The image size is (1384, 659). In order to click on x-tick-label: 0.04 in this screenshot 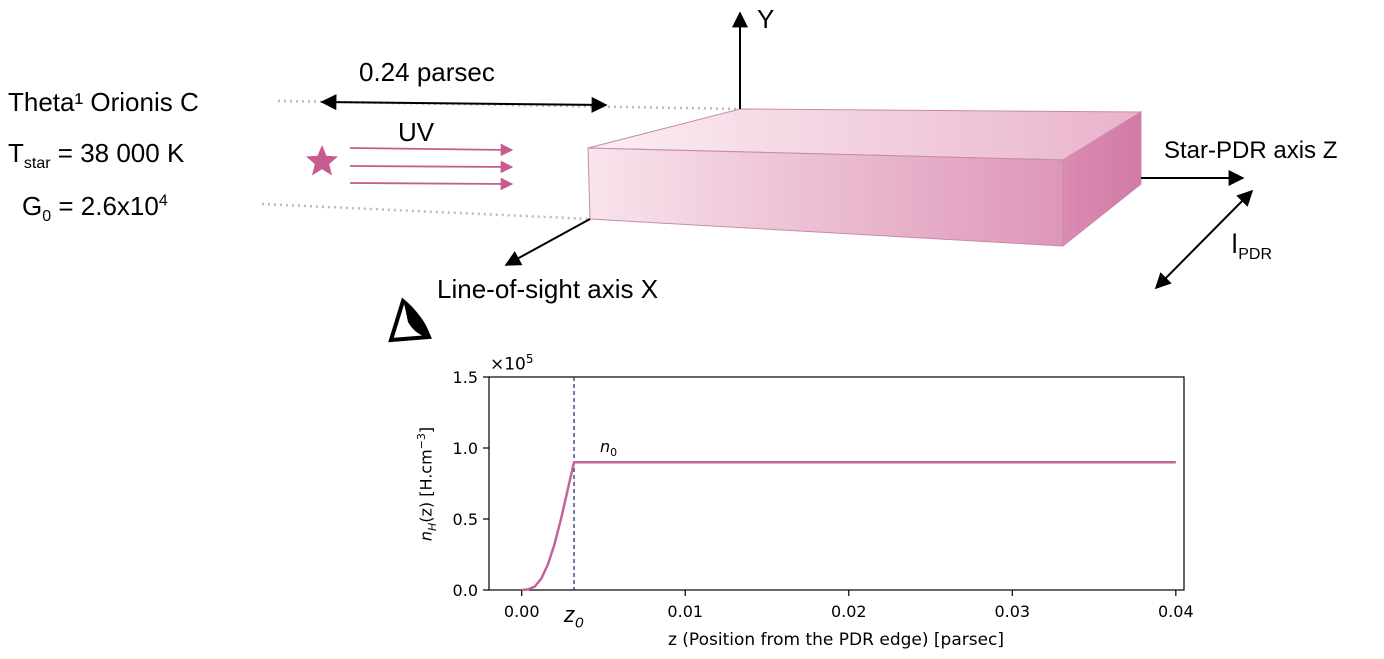, I will do `click(1176, 611)`.